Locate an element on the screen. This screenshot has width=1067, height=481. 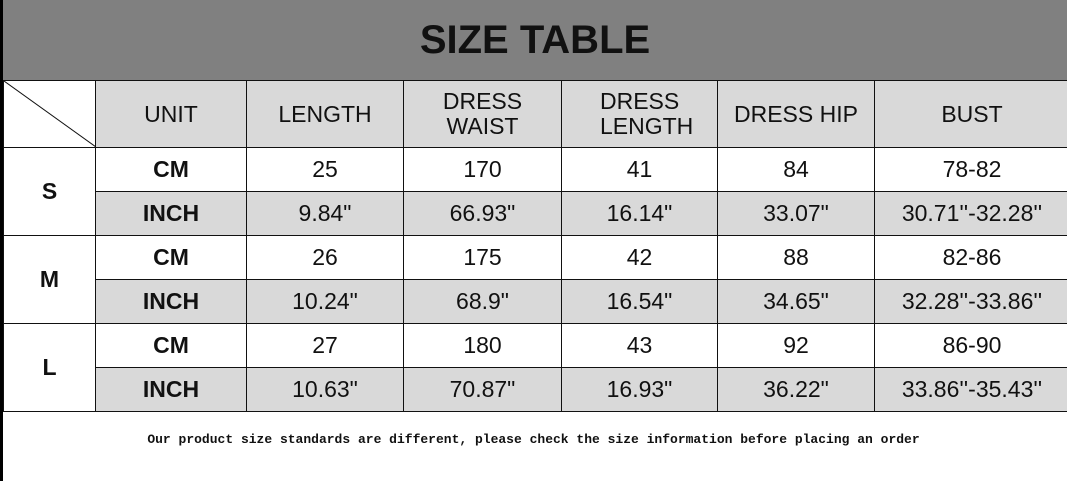
header-dress-length: DRESS LENGTH is located at coordinates (639, 114).